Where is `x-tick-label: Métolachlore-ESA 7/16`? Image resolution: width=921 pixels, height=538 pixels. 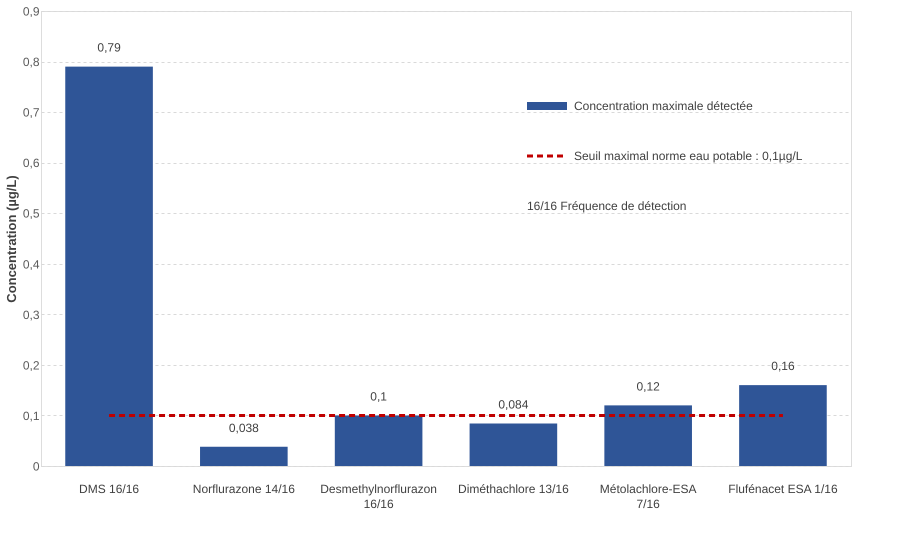
x-tick-label: Métolachlore-ESA 7/16 is located at coordinates (648, 496).